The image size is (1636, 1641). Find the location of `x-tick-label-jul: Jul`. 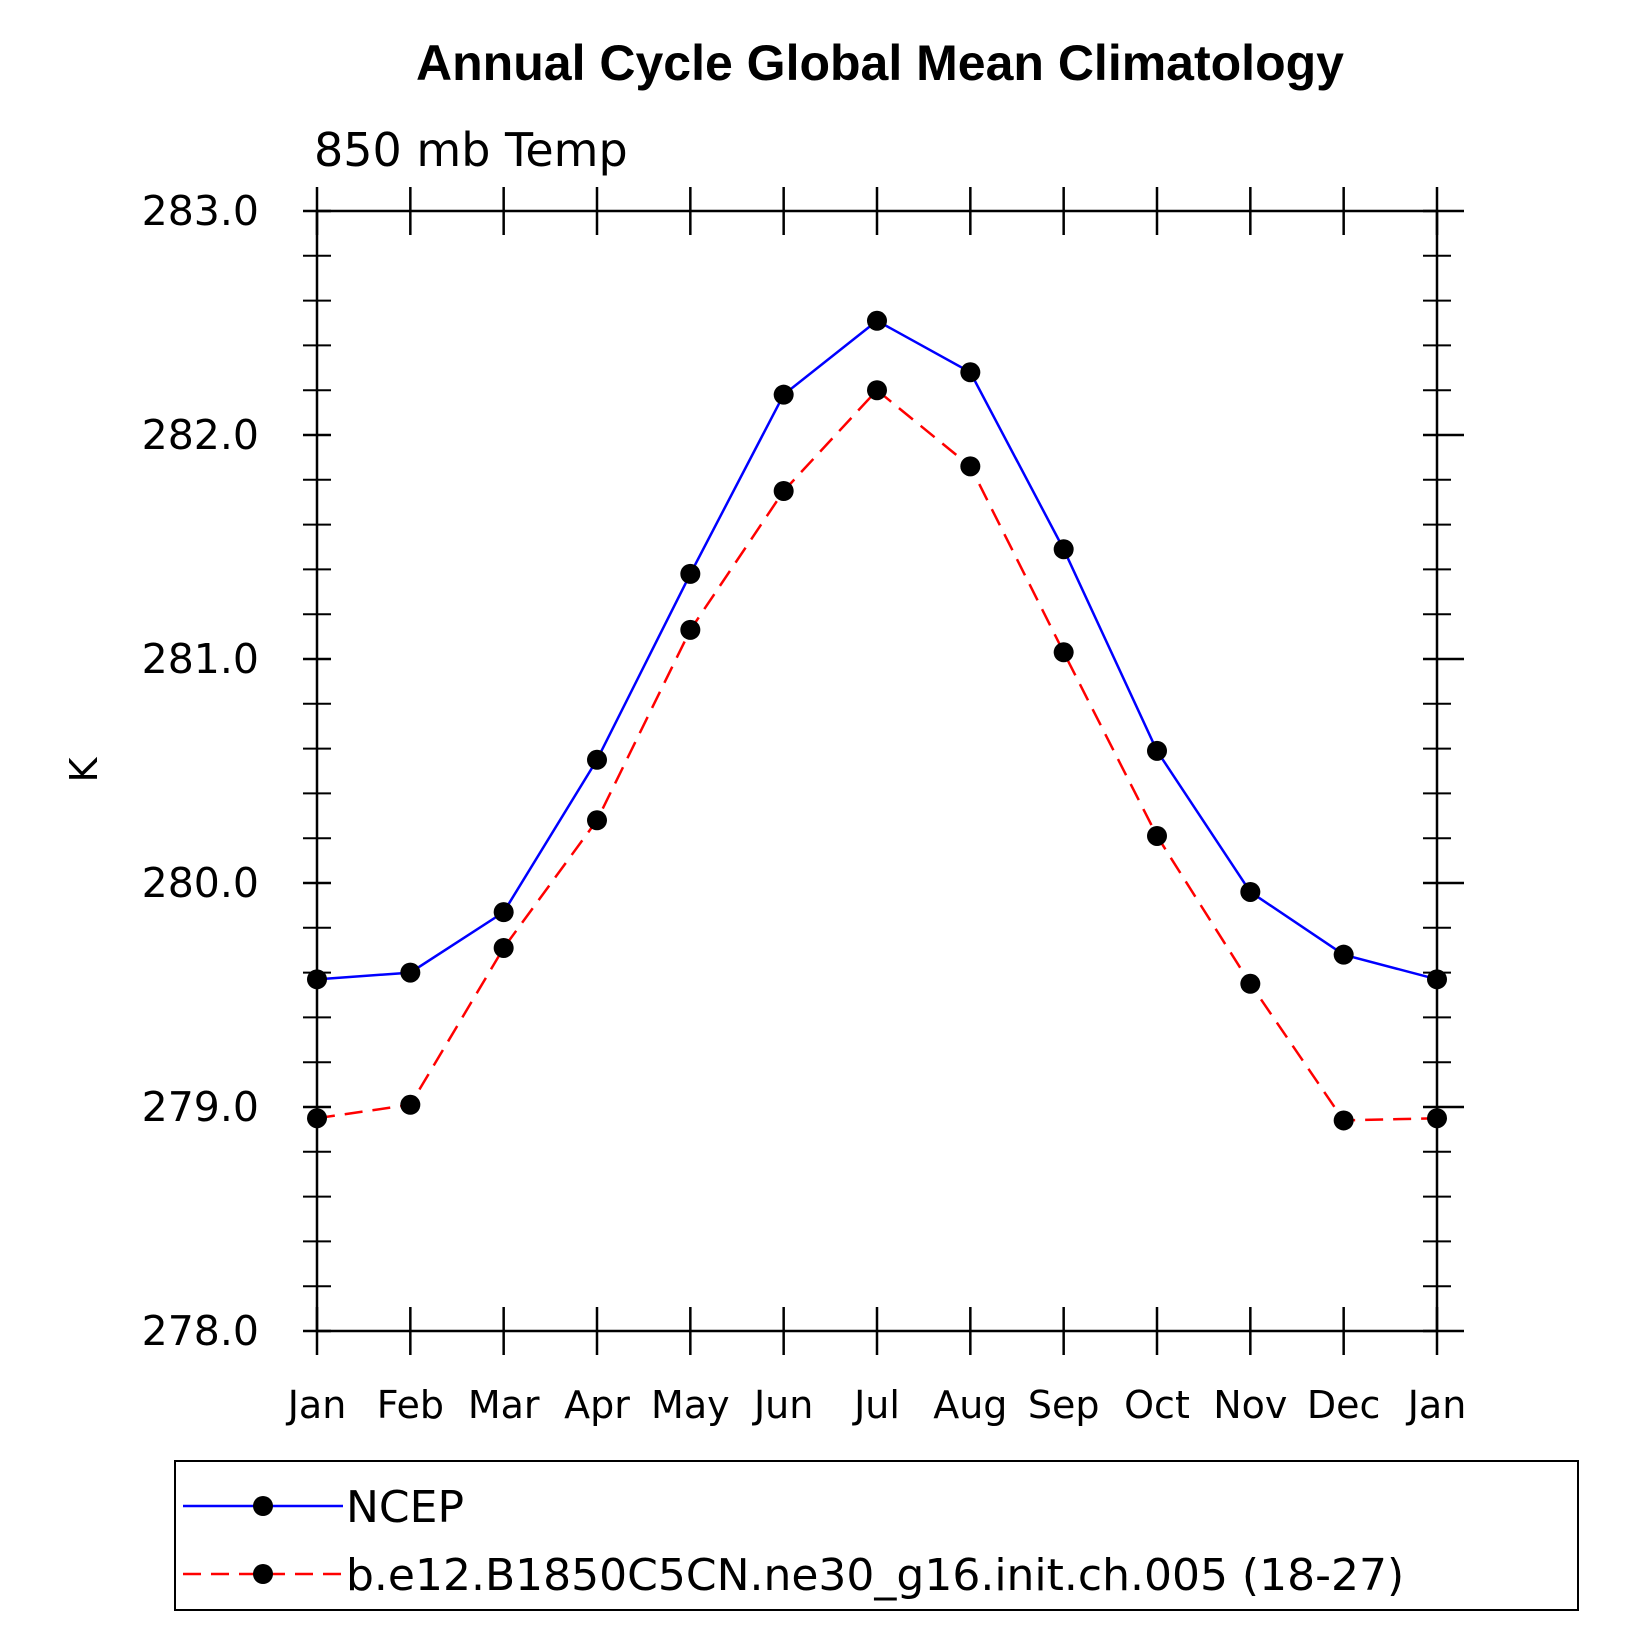

x-tick-label-jul: Jul is located at coordinates (876, 1405).